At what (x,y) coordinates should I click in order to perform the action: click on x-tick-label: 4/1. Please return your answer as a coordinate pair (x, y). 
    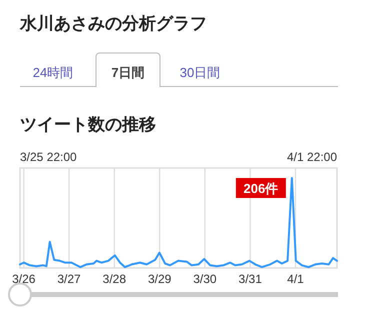
    Looking at the image, I should click on (295, 279).